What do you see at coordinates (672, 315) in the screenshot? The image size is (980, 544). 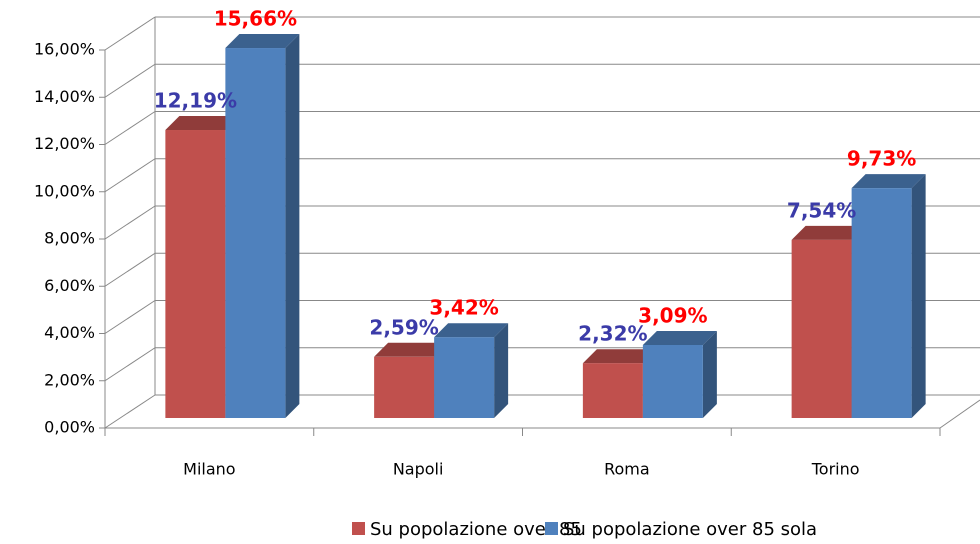 I see `value-label: 3,09%` at bounding box center [672, 315].